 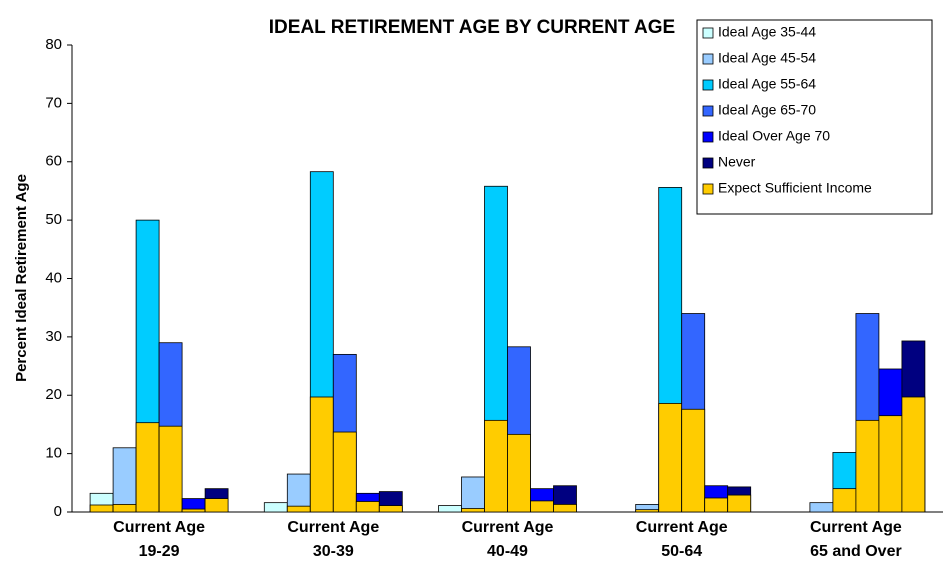 I want to click on y-tick-label: 30, so click(x=53, y=336).